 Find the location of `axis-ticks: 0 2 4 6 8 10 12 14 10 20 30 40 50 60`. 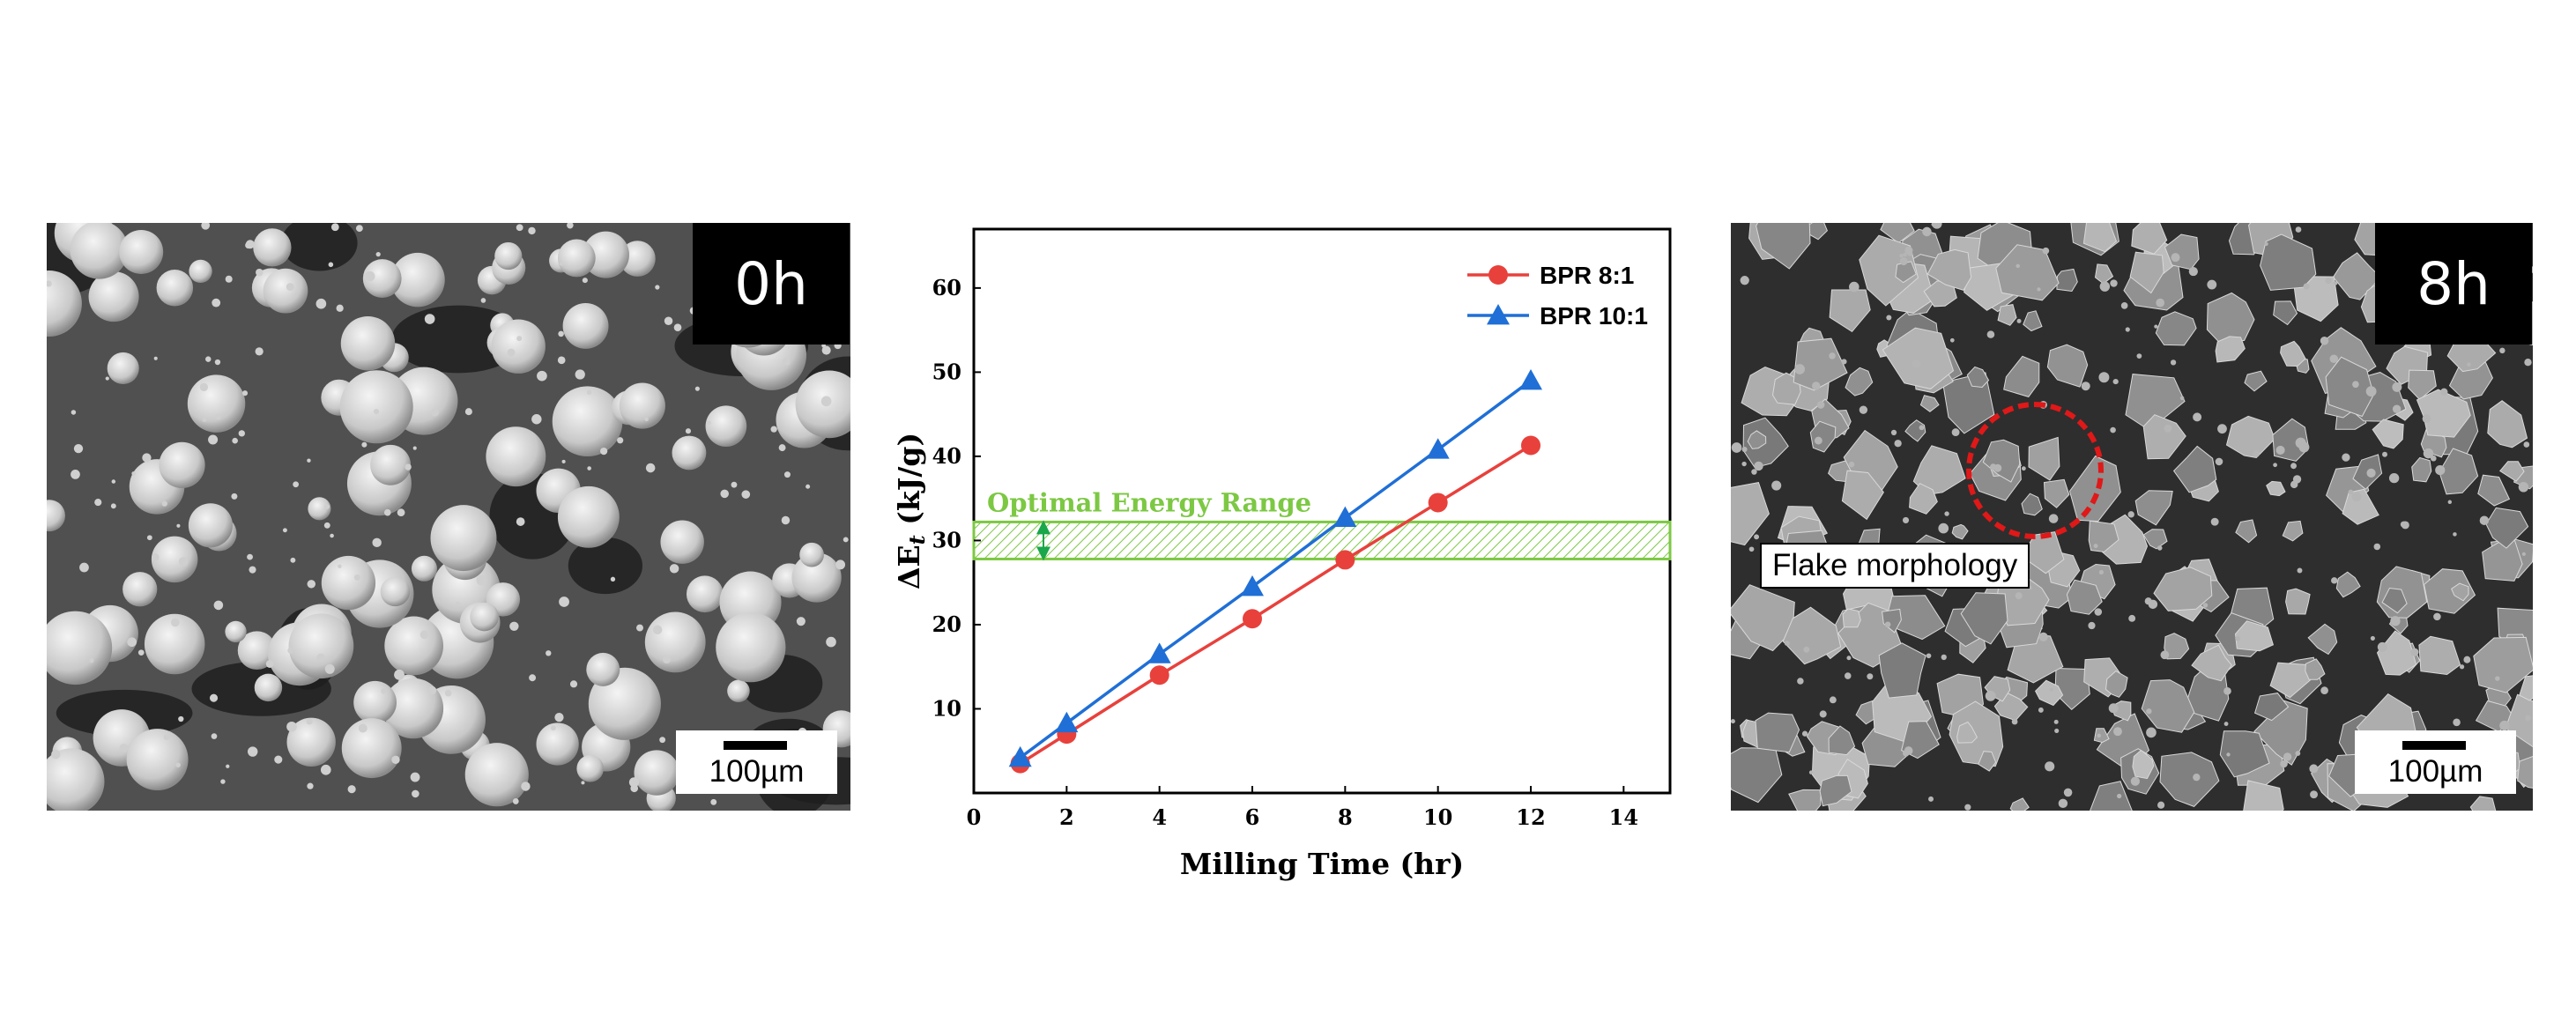

axis-ticks: 0 2 4 6 8 10 12 14 10 20 30 40 50 60 is located at coordinates (1285, 552).